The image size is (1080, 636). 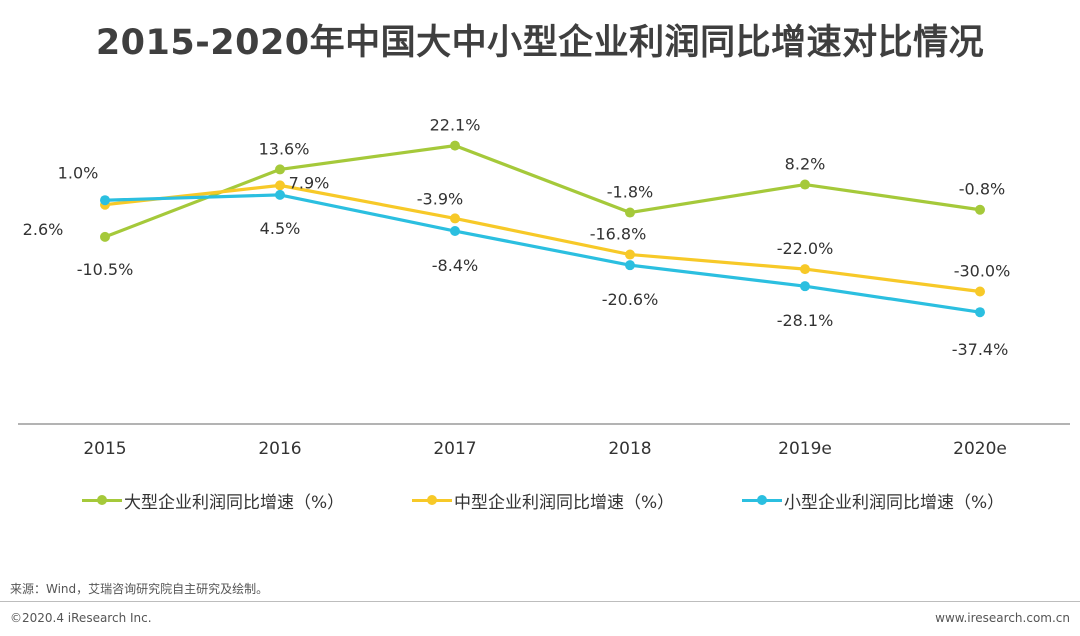 What do you see at coordinates (440, 198) in the screenshot?
I see `data-label: -3.9%` at bounding box center [440, 198].